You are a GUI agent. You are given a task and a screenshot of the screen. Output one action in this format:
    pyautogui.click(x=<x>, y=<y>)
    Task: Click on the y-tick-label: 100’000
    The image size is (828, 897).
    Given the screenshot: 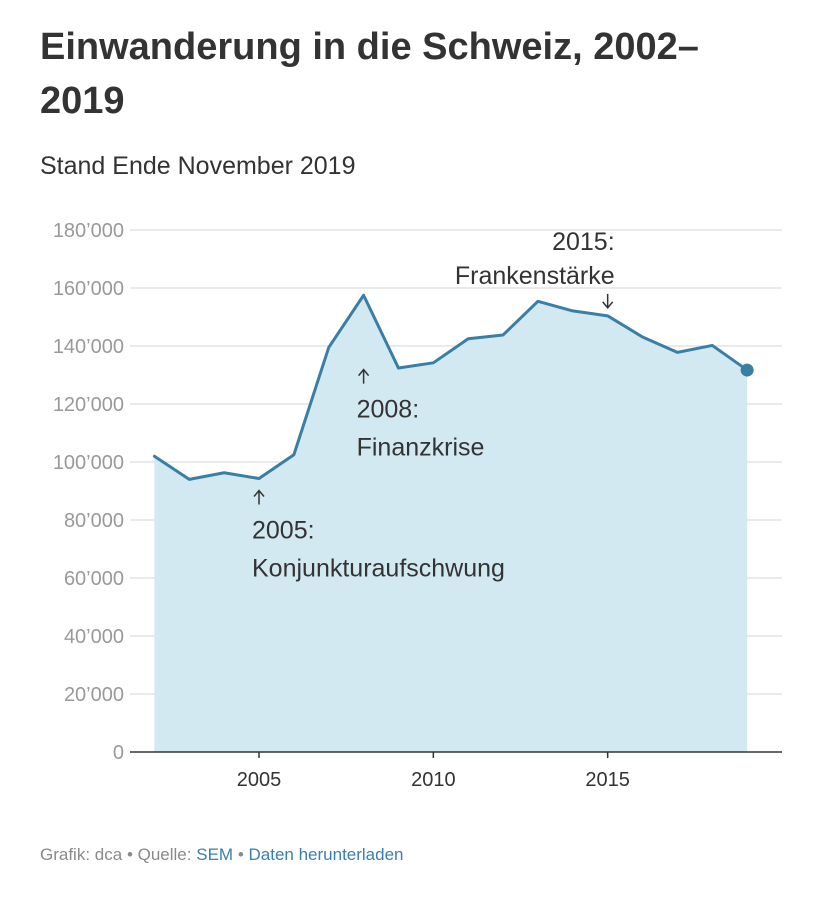 What is the action you would take?
    pyautogui.click(x=88, y=463)
    